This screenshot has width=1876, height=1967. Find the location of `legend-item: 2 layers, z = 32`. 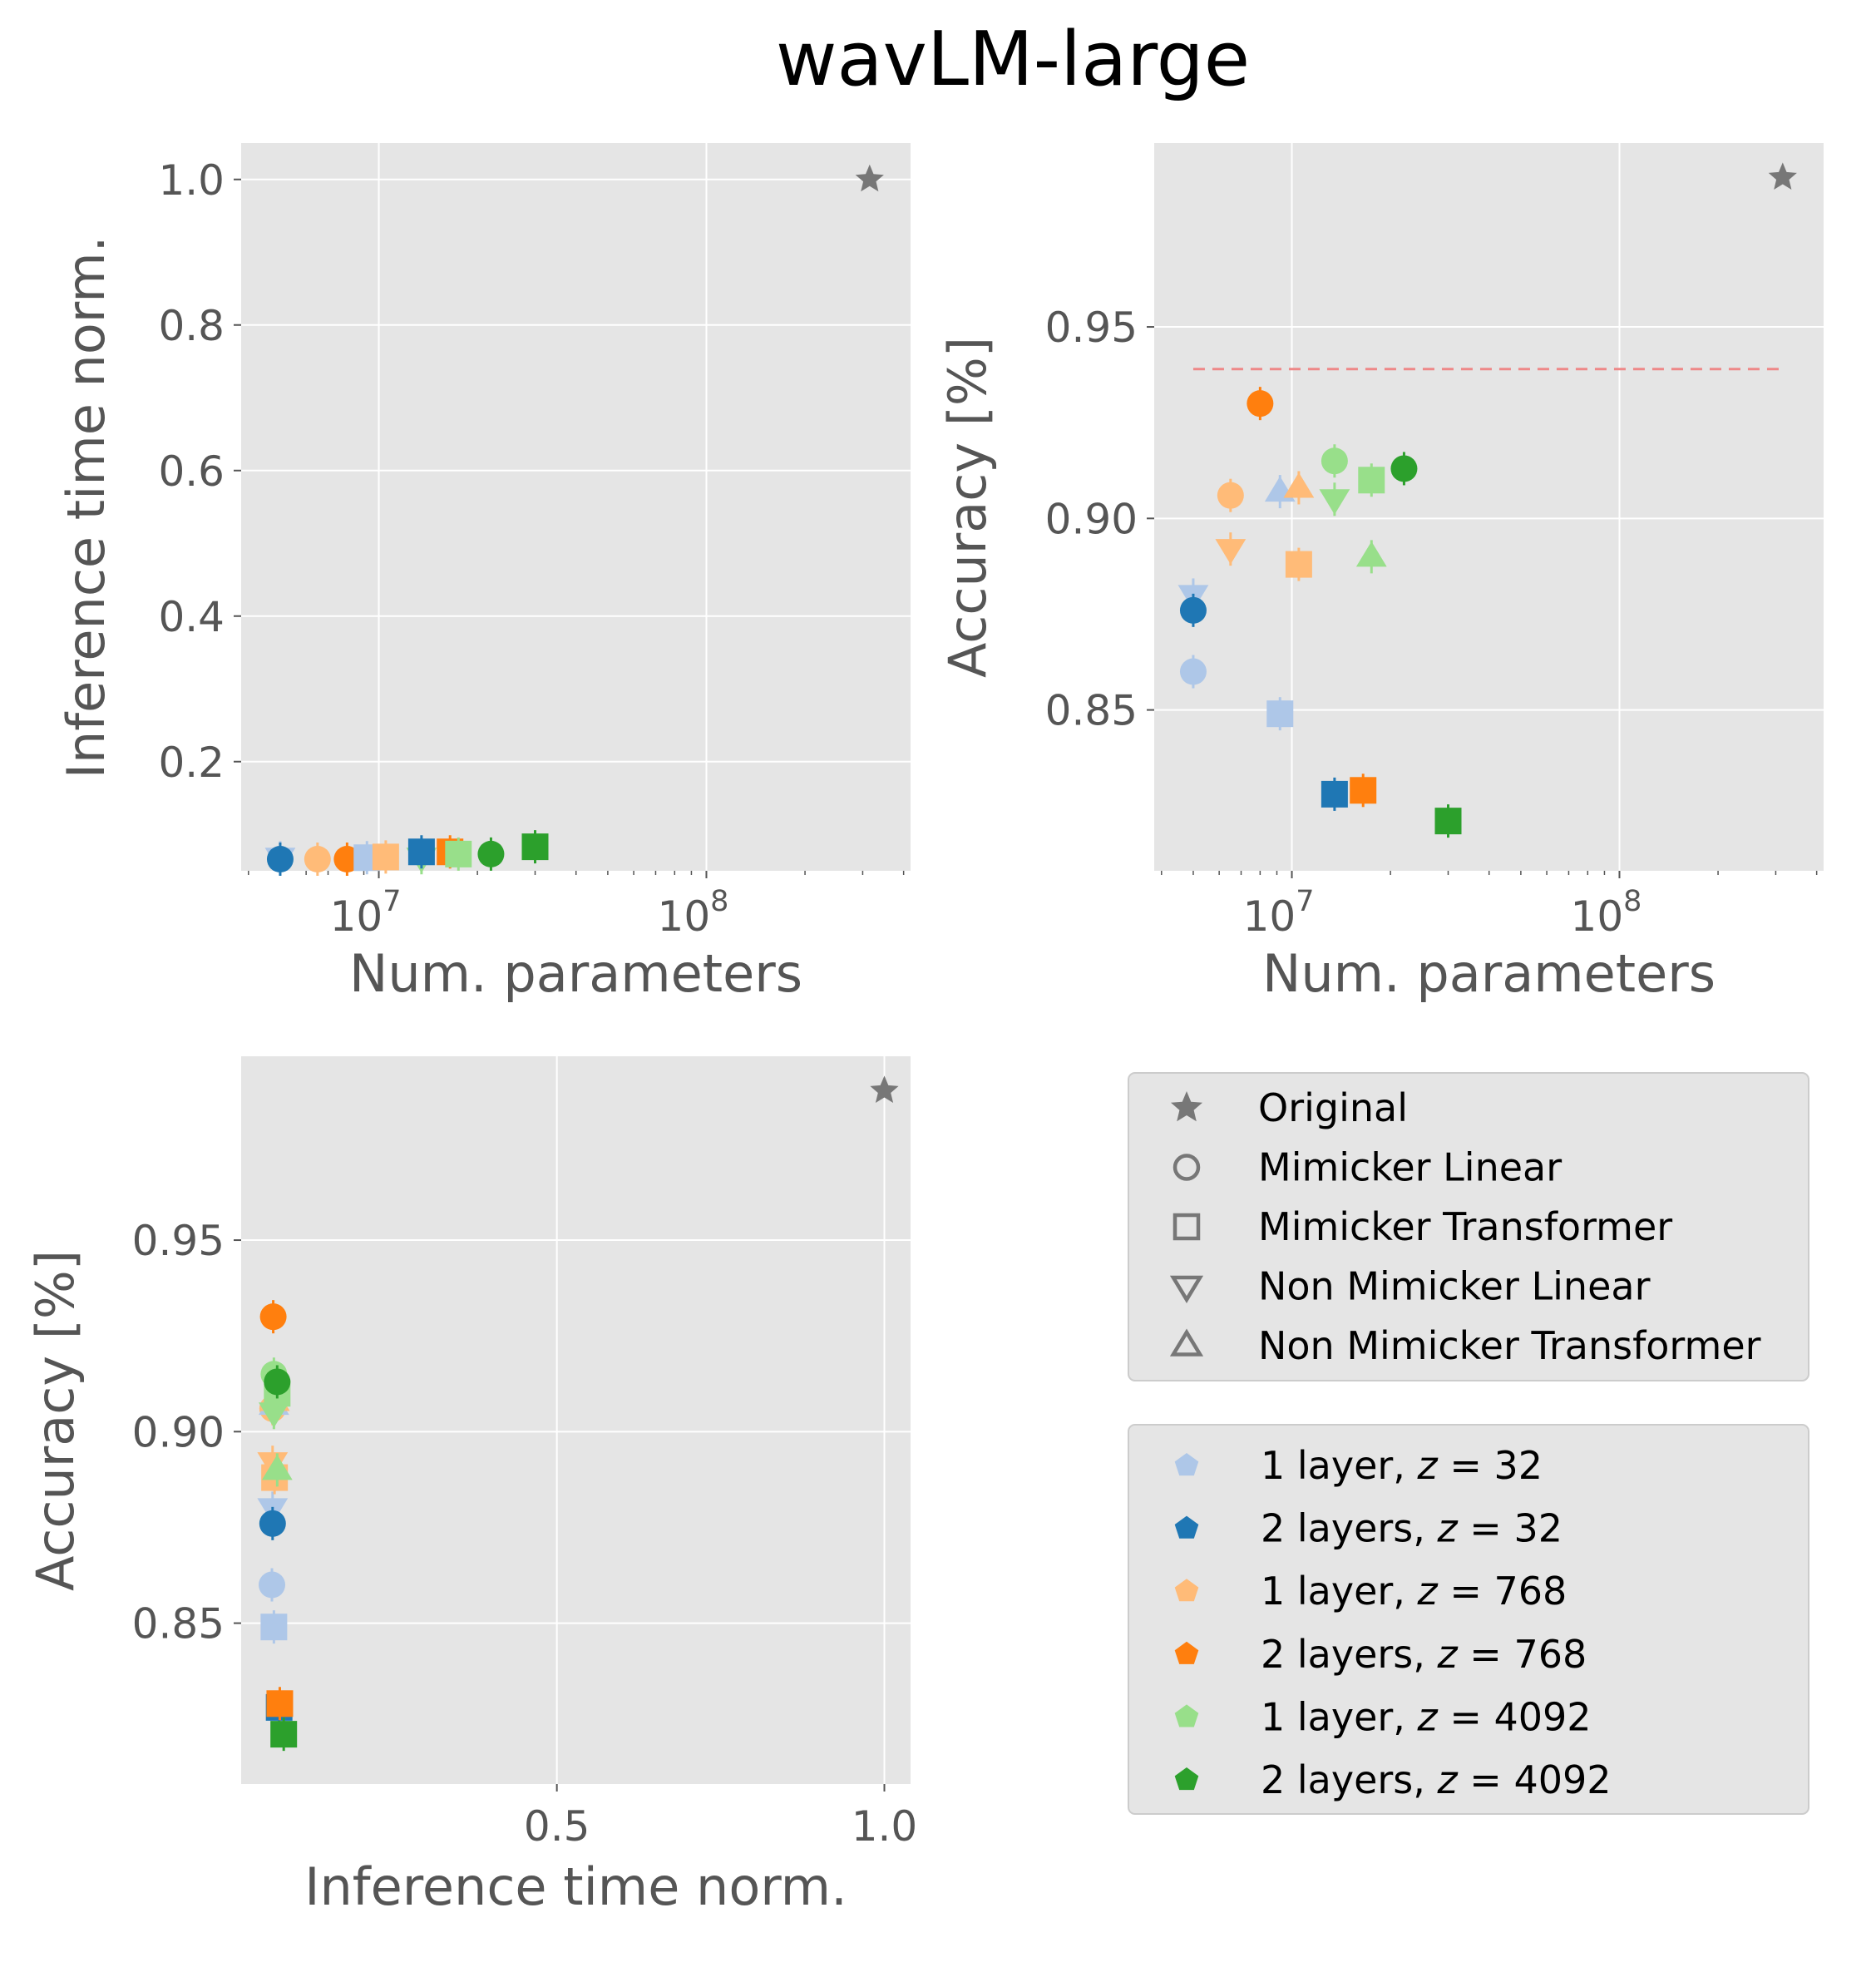

legend-item: 2 layers, z = 32 is located at coordinates (1368, 1528).